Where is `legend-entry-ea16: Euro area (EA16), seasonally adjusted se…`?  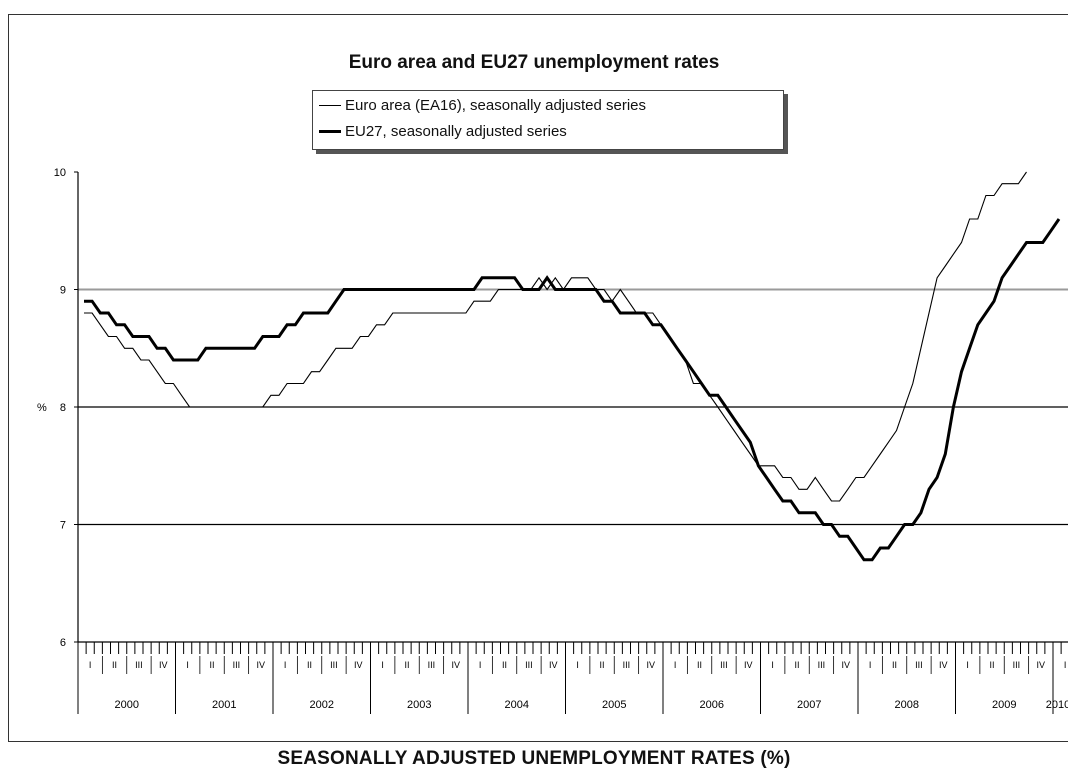 legend-entry-ea16: Euro area (EA16), seasonally adjusted se… is located at coordinates (479, 105).